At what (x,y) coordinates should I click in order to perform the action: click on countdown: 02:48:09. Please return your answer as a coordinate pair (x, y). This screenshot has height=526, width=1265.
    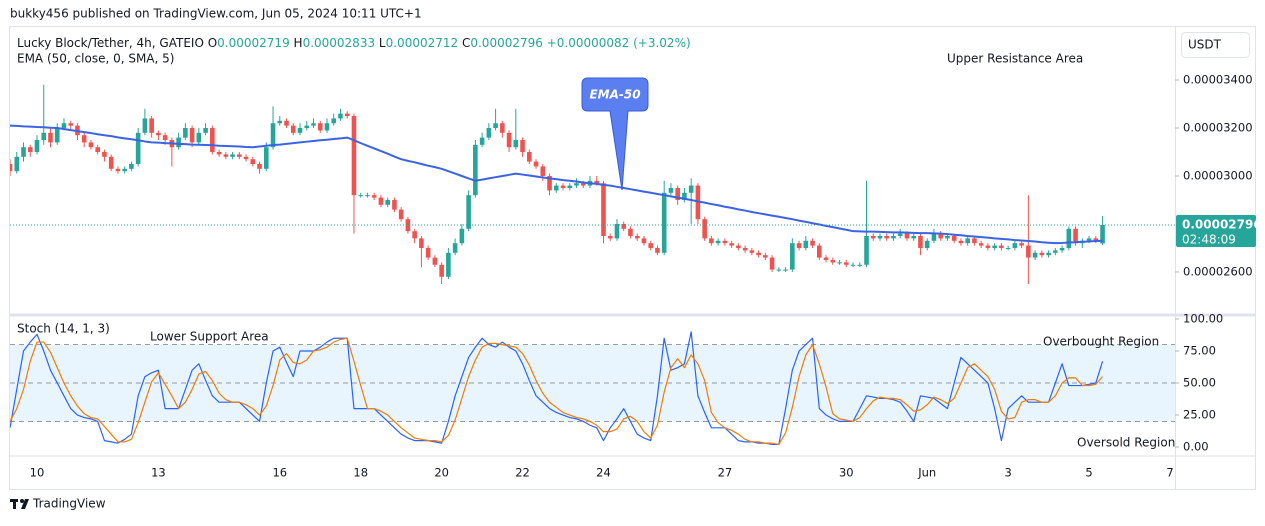
    Looking at the image, I should click on (1209, 240).